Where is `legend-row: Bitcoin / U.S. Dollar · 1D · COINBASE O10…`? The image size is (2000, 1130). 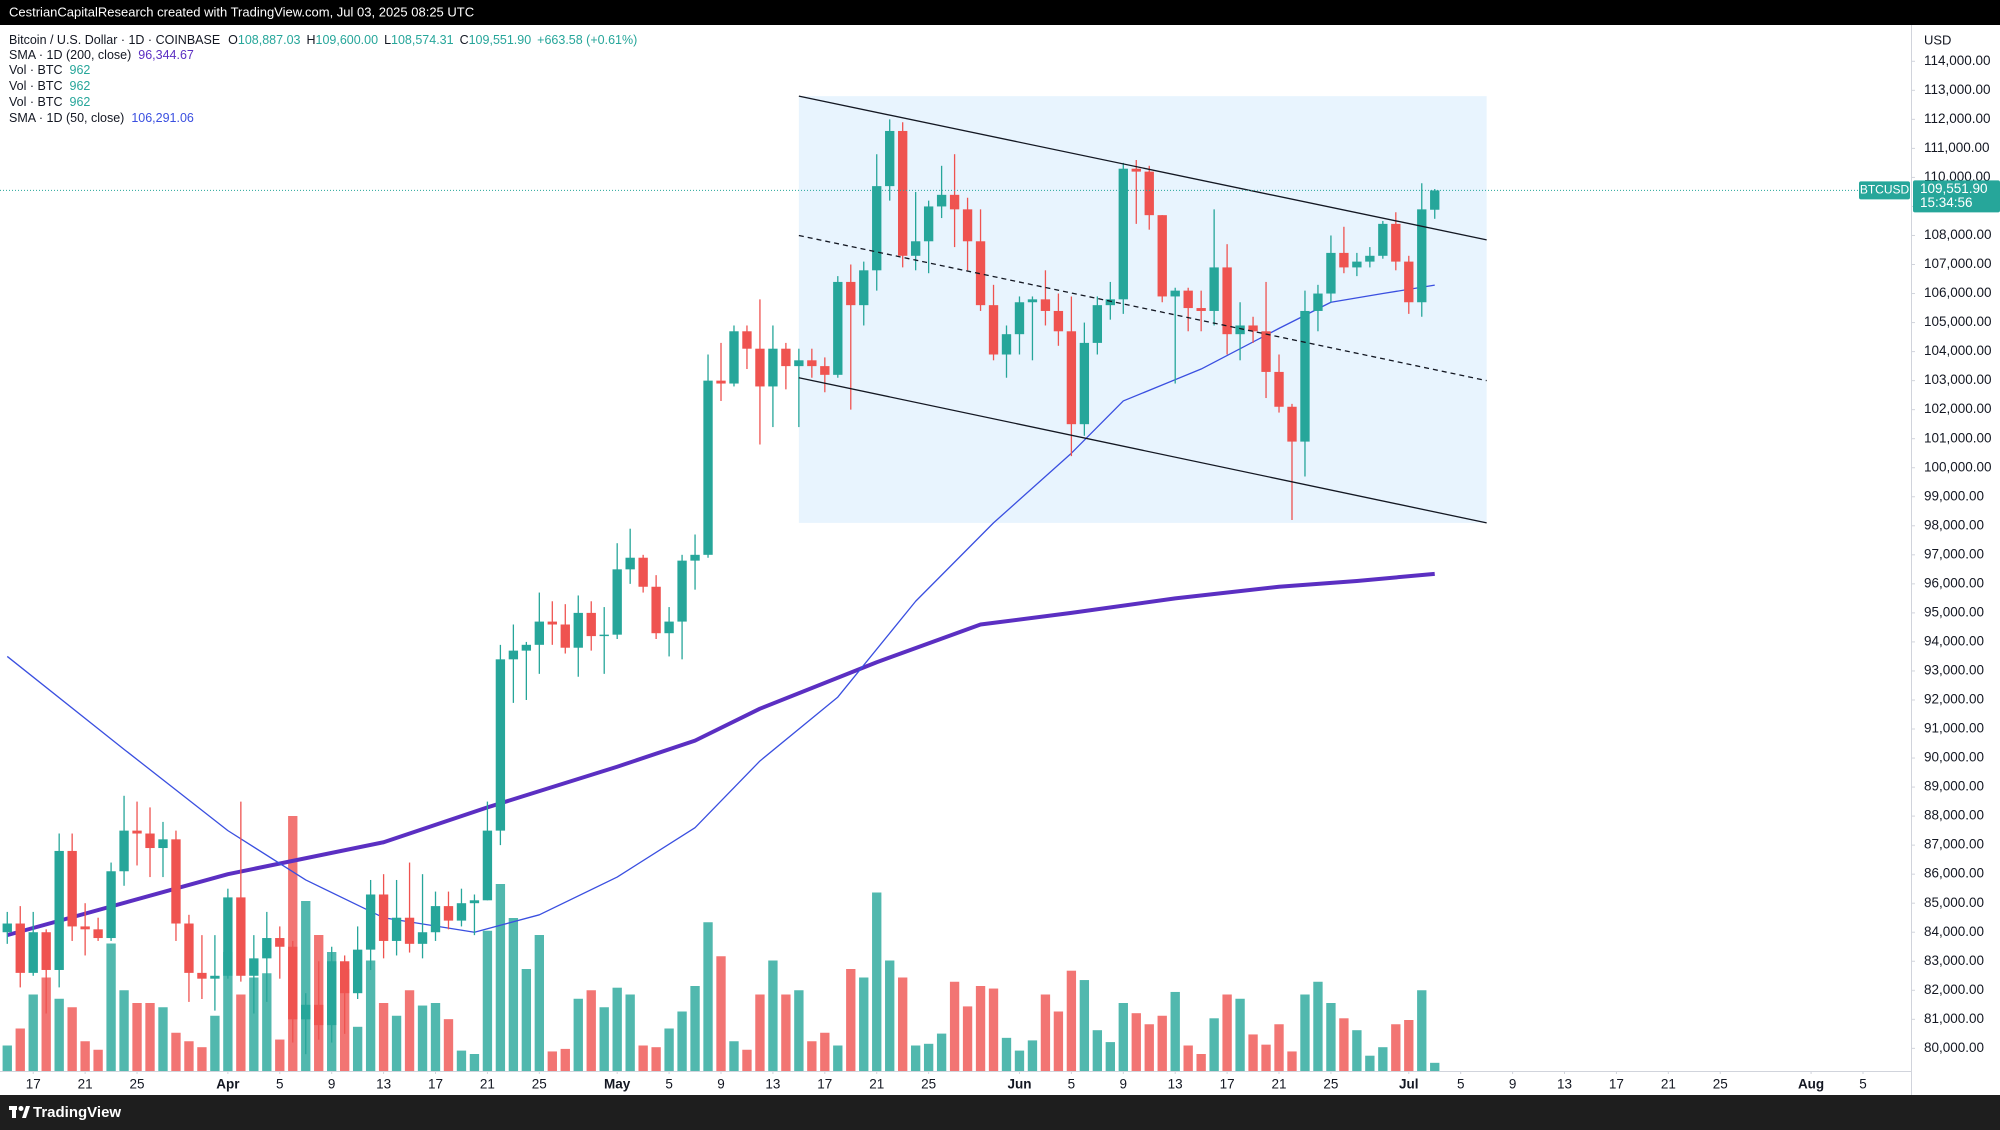
legend-row: Bitcoin / U.S. Dollar · 1D · COINBASE O10… is located at coordinates (323, 40).